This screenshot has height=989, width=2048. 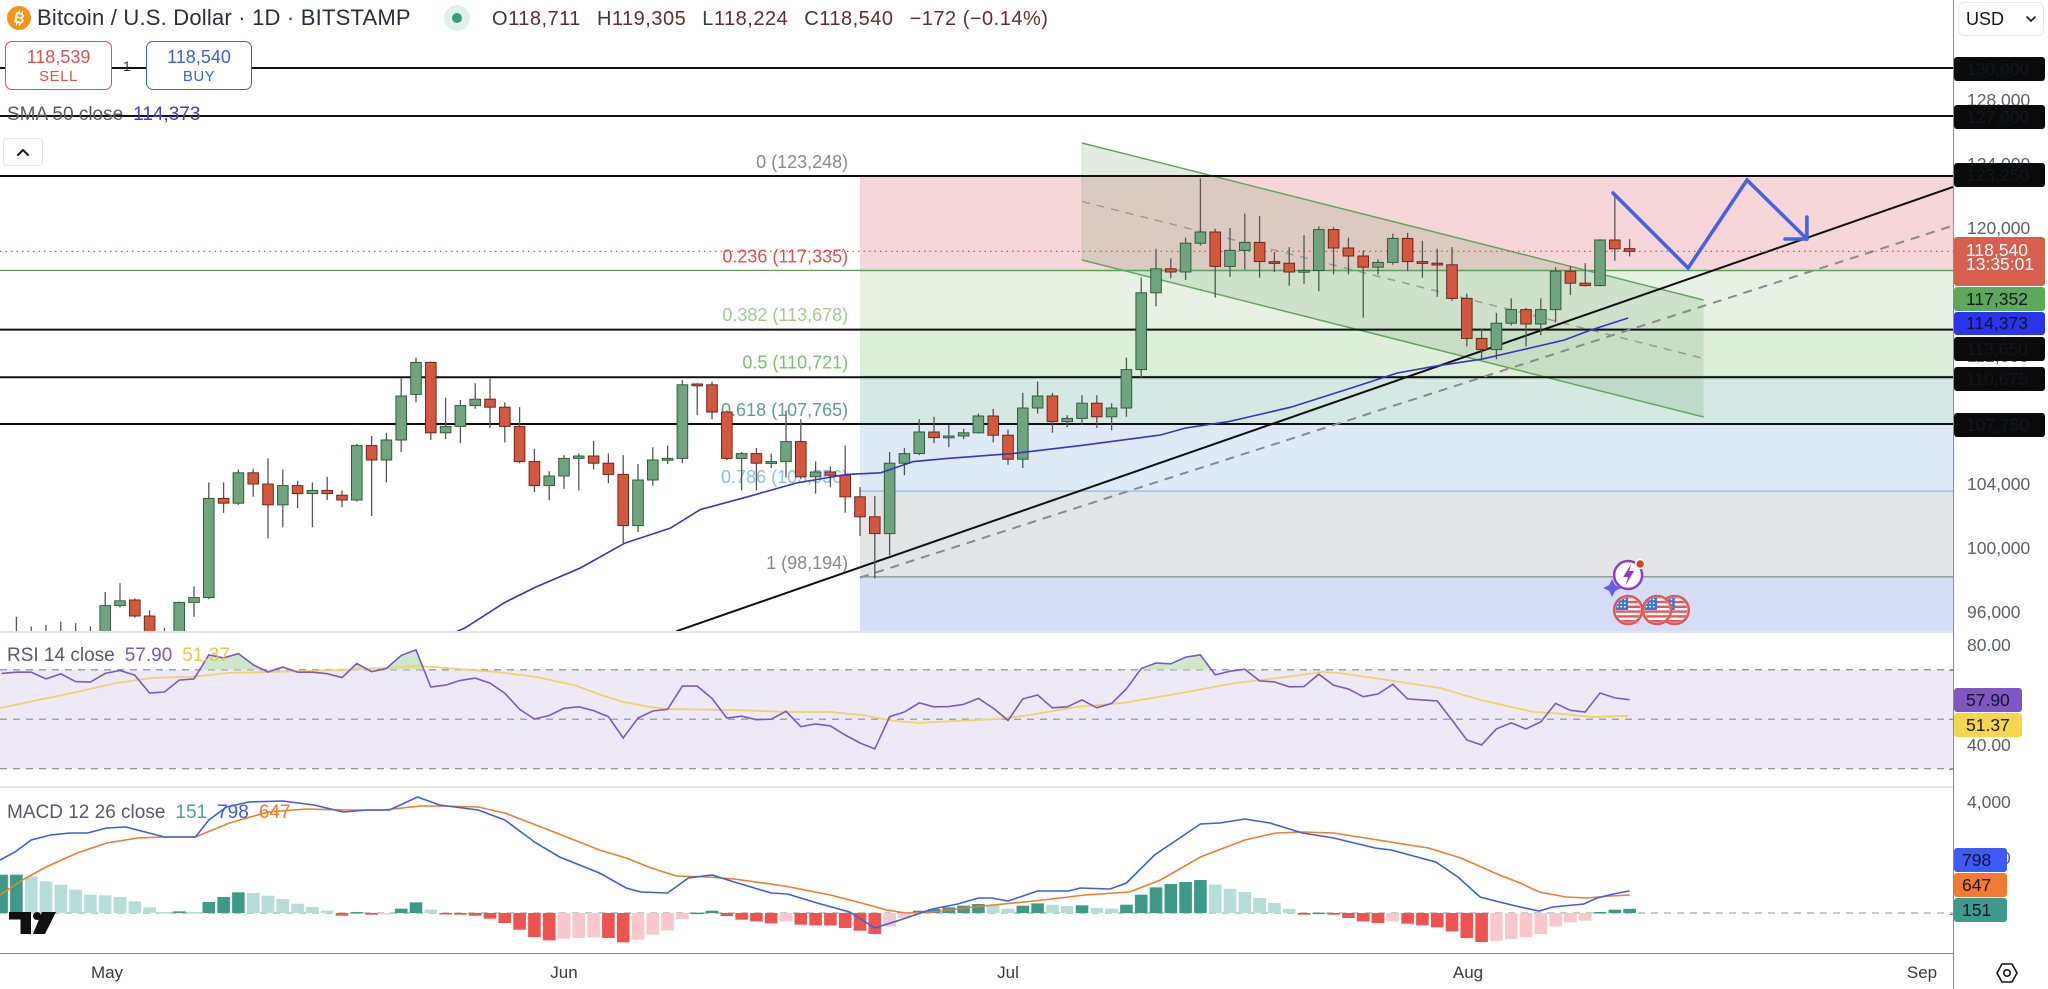 What do you see at coordinates (224, 17) in the screenshot?
I see `symbol-title: Bitcoin / U.S. Dollar · 1D · BITSTAMP` at bounding box center [224, 17].